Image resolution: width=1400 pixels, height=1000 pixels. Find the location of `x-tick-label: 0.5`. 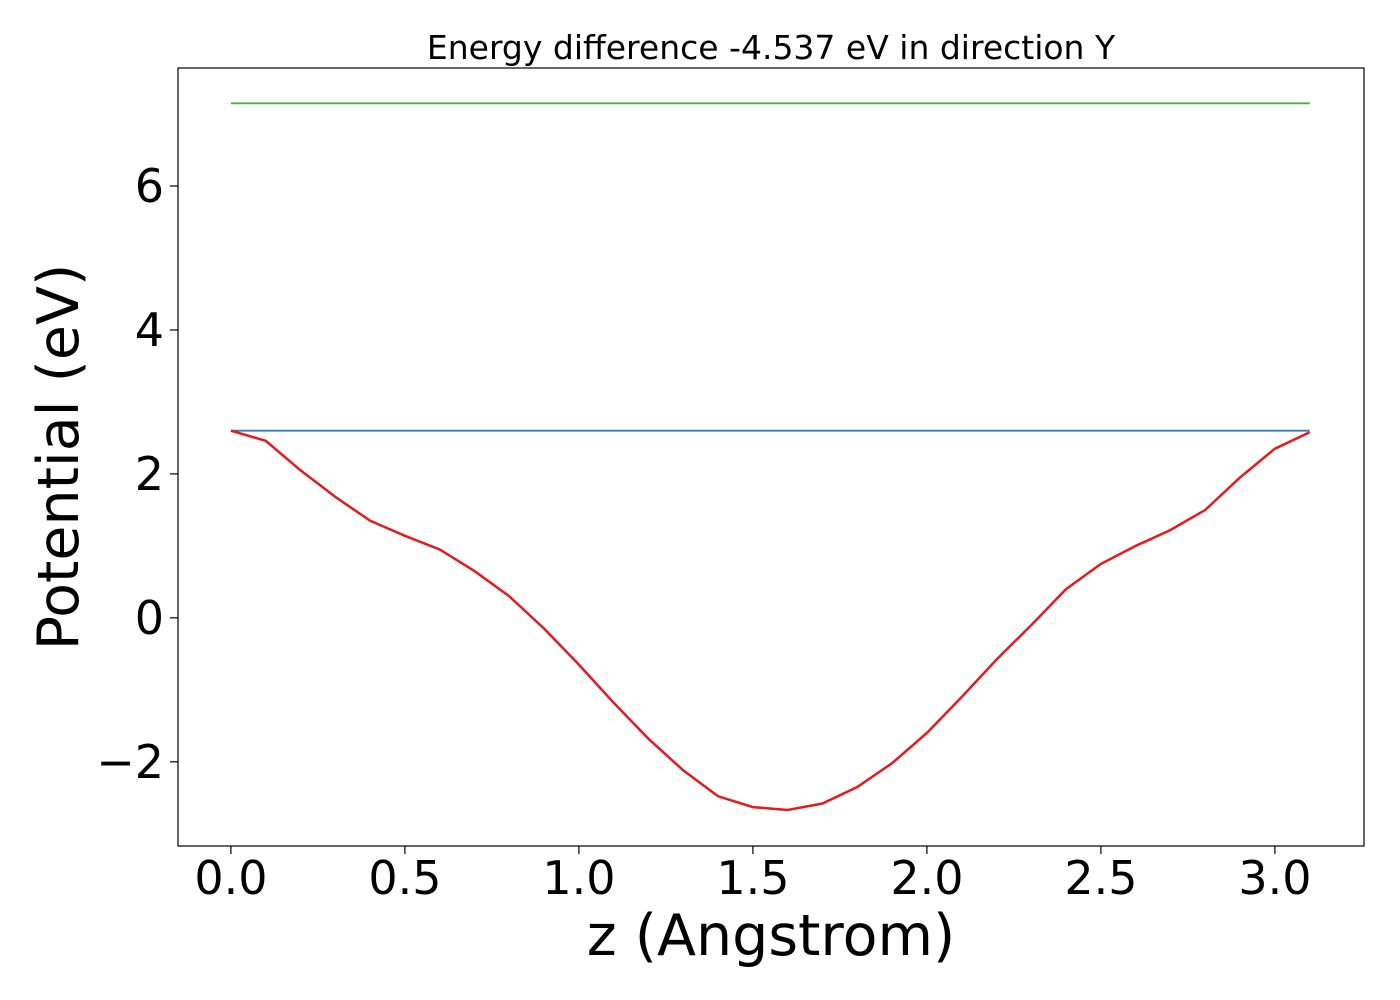

x-tick-label: 0.5 is located at coordinates (404, 878).